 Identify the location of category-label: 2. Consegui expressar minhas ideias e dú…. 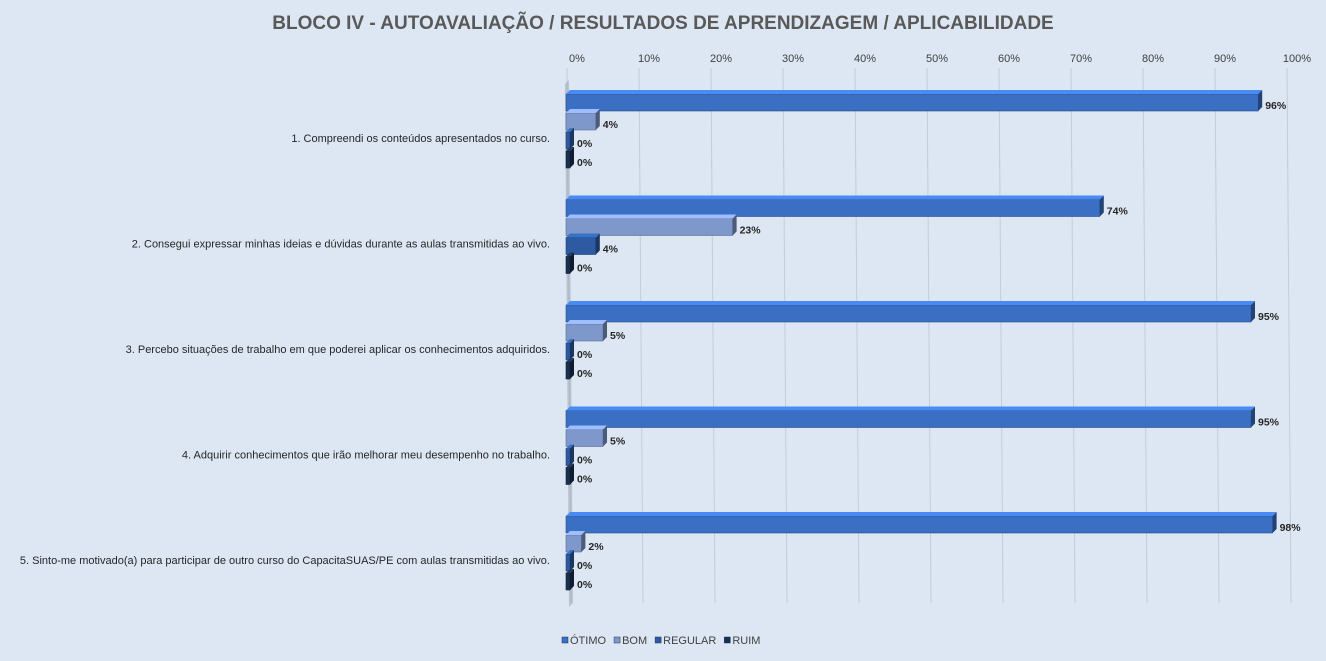
(341, 245).